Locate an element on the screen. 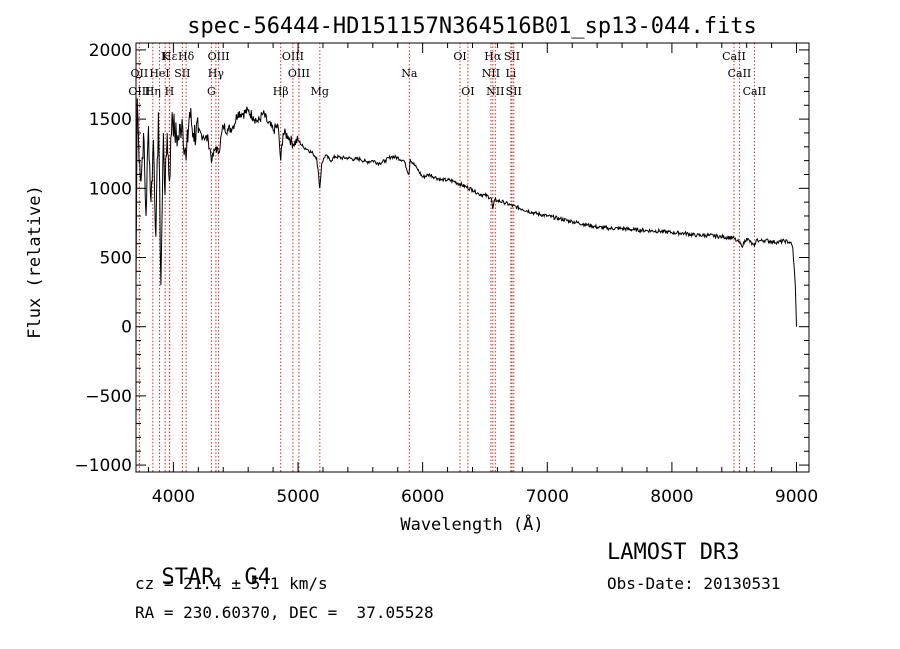 The height and width of the screenshot is (649, 900). y-tick-label: −500 is located at coordinates (108, 397).